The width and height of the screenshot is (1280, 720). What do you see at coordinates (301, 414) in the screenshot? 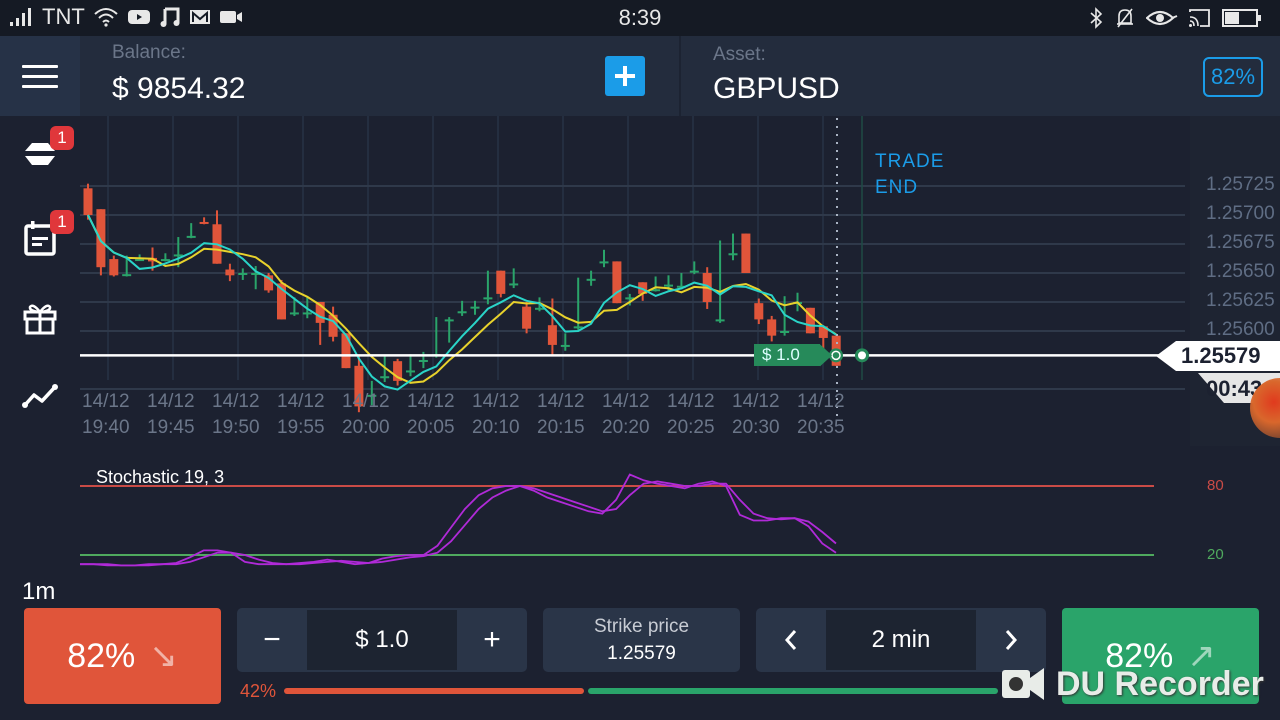
I see `time-axis-label: 14/12 19:55` at bounding box center [301, 414].